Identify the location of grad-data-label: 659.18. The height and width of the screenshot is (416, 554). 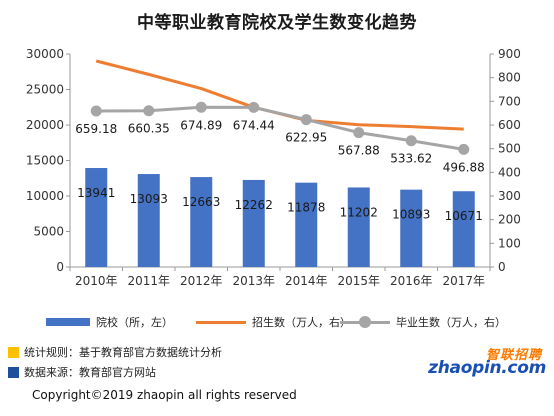
(96, 129).